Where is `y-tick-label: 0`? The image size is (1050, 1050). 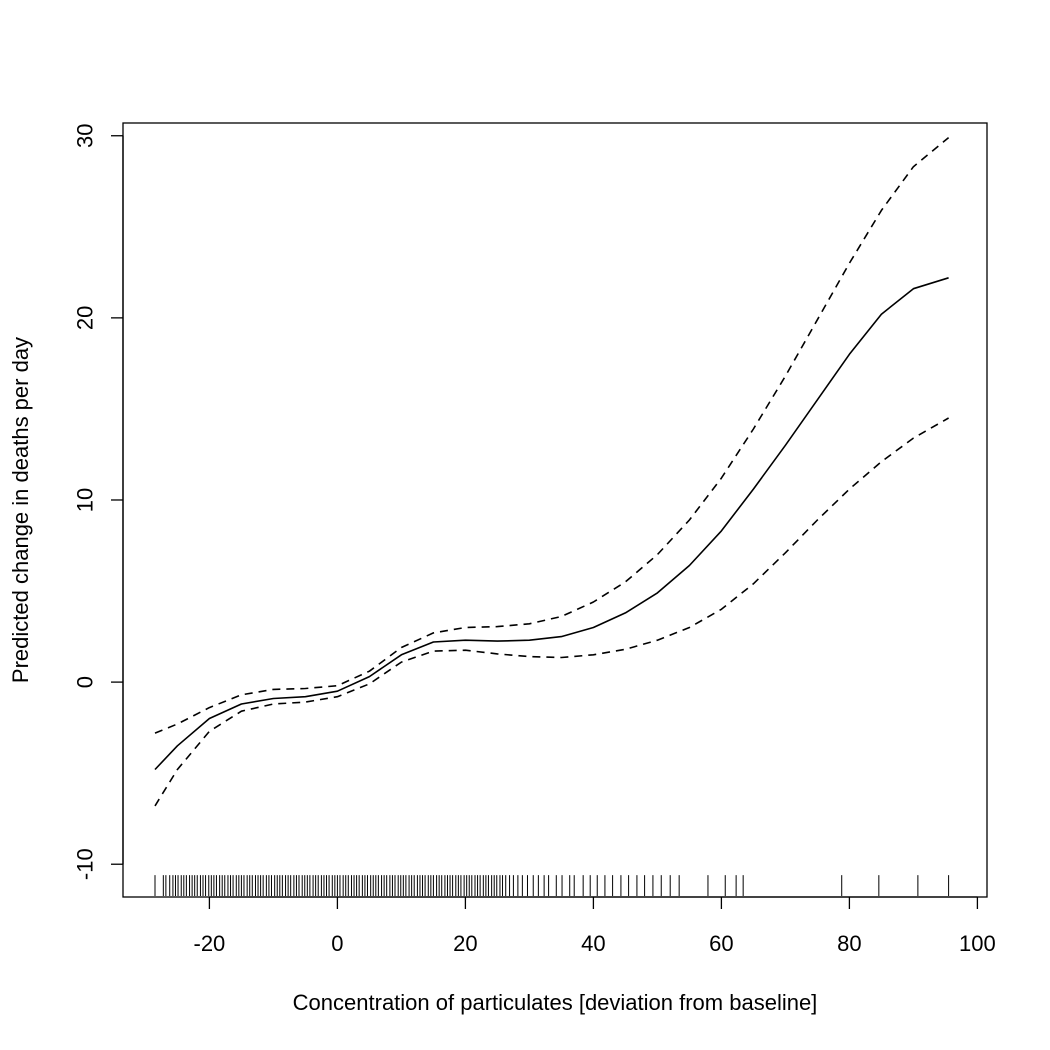
y-tick-label: 0 is located at coordinates (85, 682).